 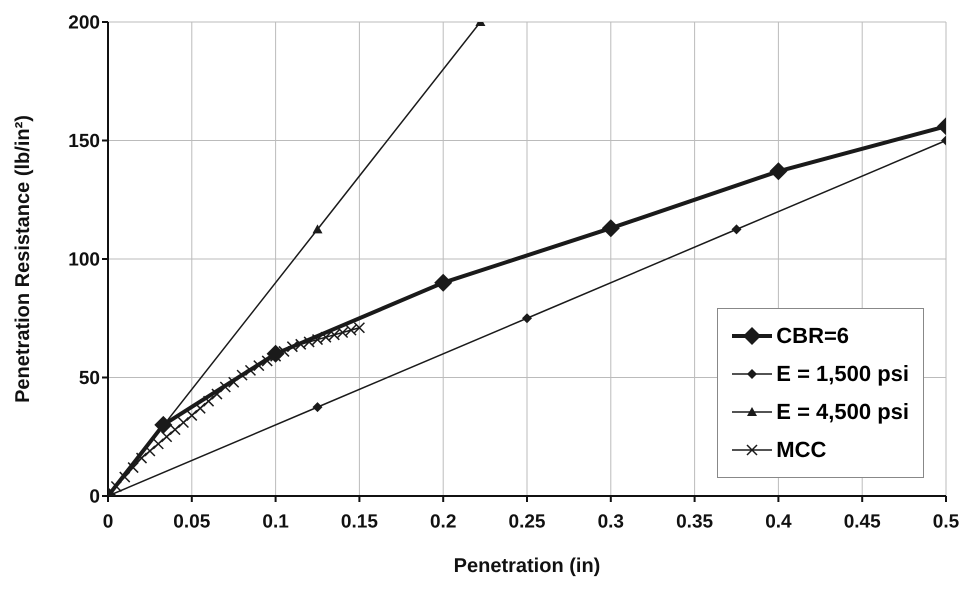 What do you see at coordinates (946, 521) in the screenshot?
I see `x-tick-label: 0.5` at bounding box center [946, 521].